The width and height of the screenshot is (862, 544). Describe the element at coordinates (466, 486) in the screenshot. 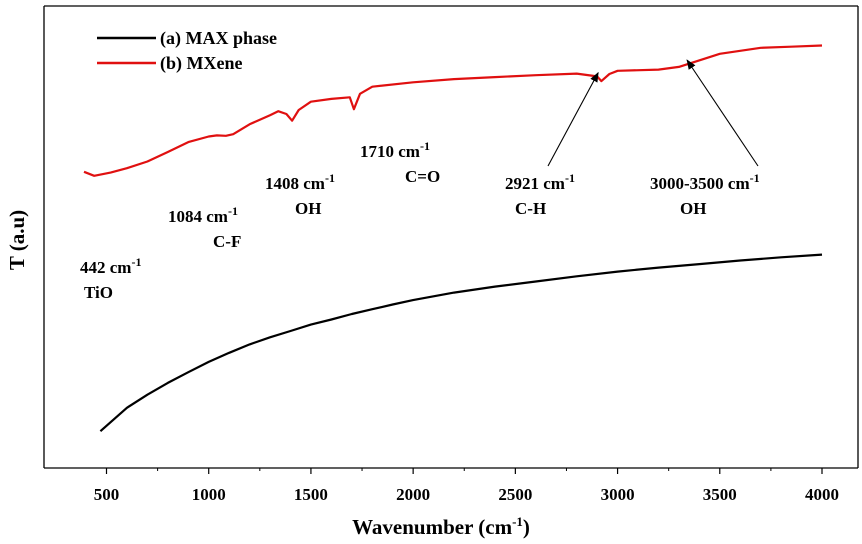

I see `x-axis-ticks: 500 1000 1500 2000 2500 3000 3500 4000` at that location.